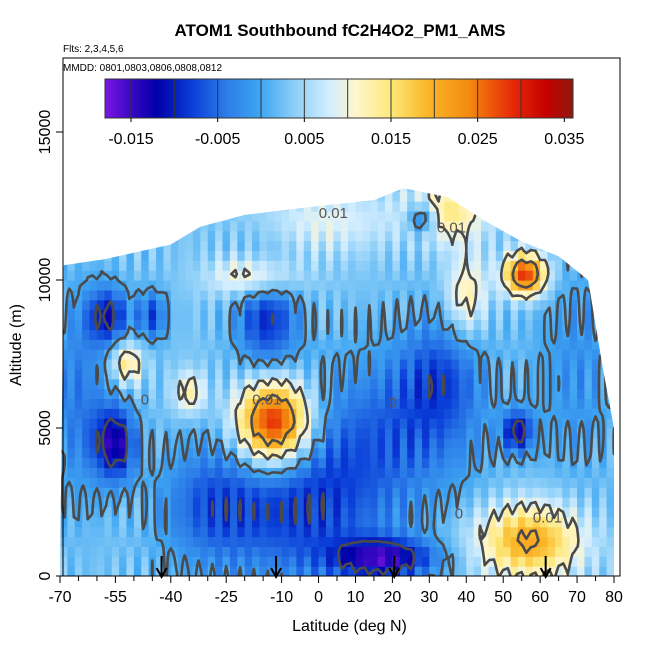  What do you see at coordinates (429, 597) in the screenshot?
I see `x-tick-label: 30` at bounding box center [429, 597].